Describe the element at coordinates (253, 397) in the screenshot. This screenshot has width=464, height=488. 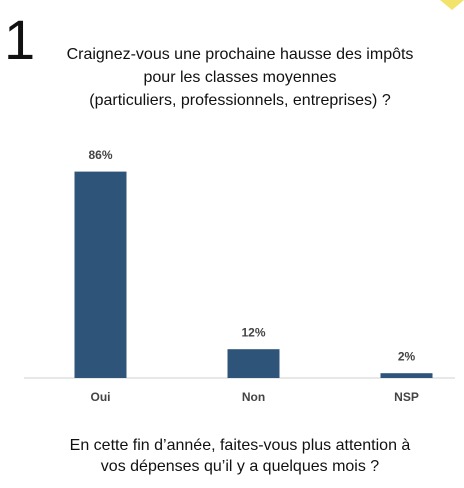
I see `x-tick-label: Non` at that location.